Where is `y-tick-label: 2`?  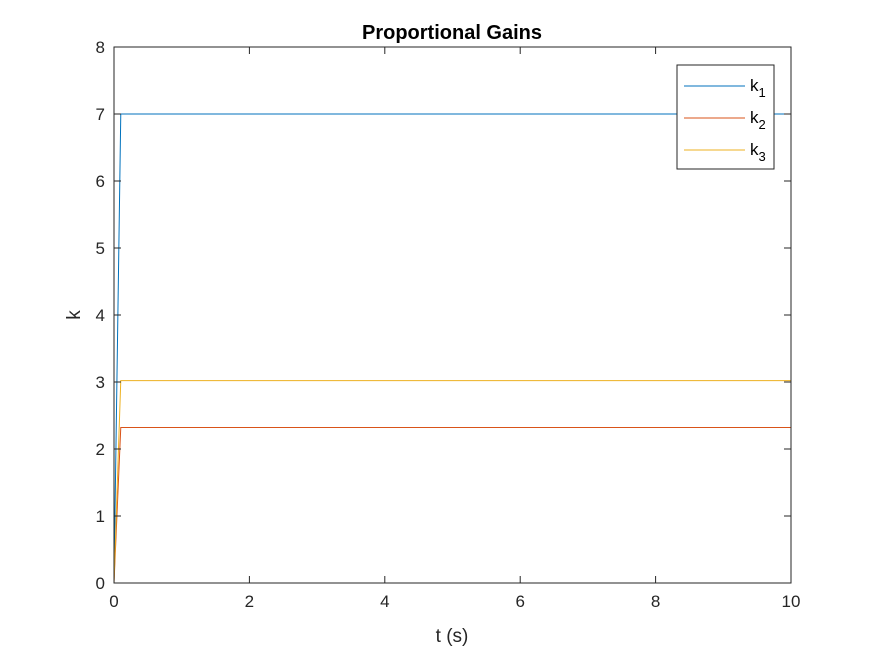
y-tick-label: 2 is located at coordinates (100, 449).